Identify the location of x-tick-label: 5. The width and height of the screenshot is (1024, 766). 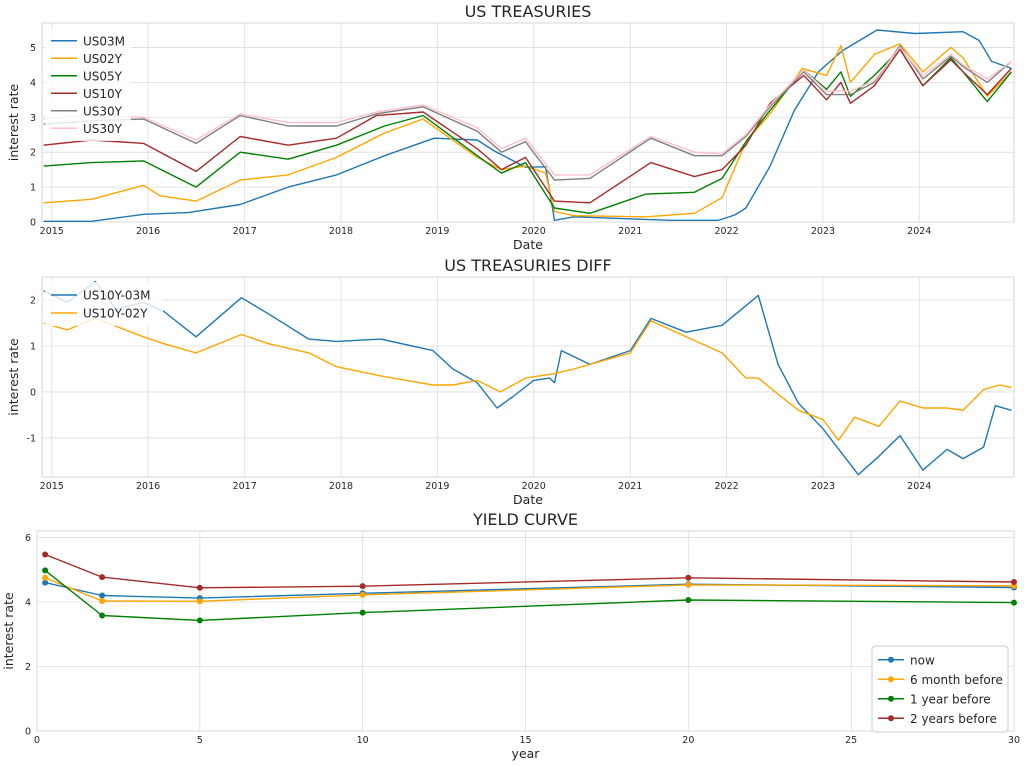
(200, 740).